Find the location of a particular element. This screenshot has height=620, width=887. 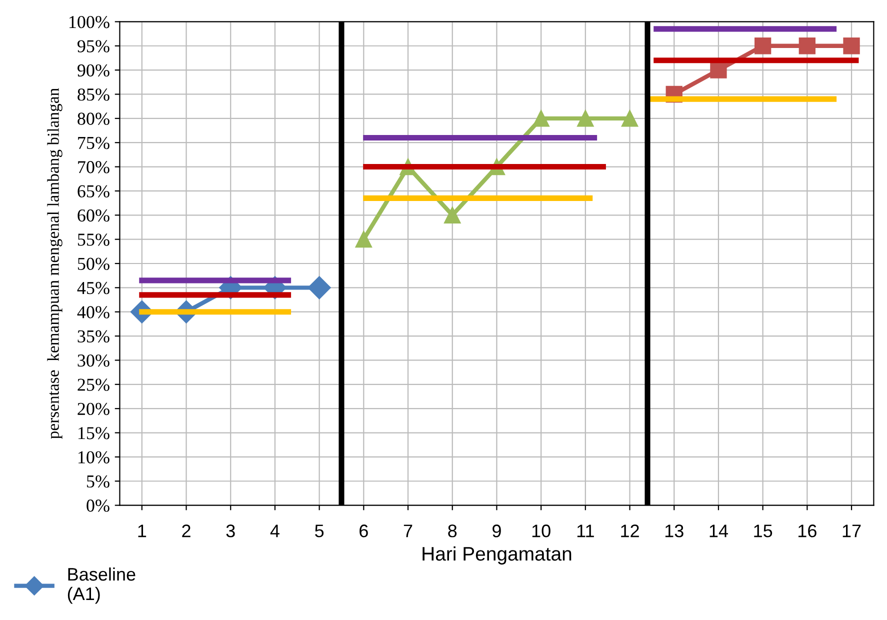

y-tick-label: 95% is located at coordinates (94, 46).